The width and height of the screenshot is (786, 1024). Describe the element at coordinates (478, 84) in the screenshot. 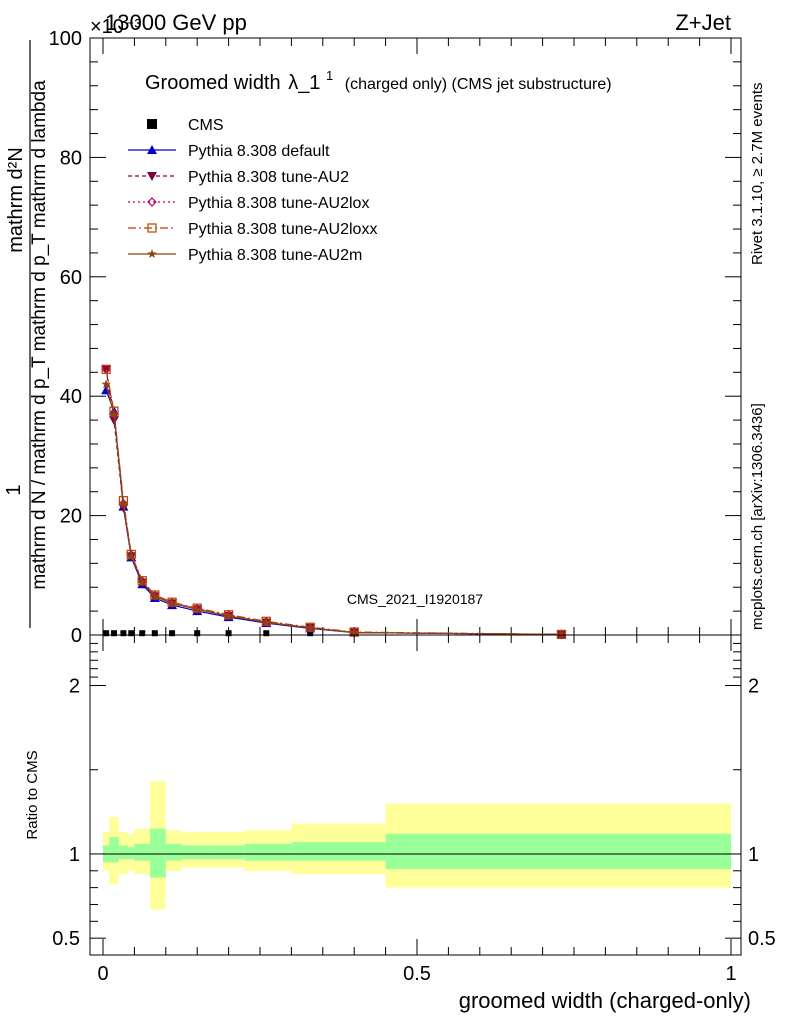

I see `plot-title-suffix: (charged only) (CMS jet substructure)` at that location.